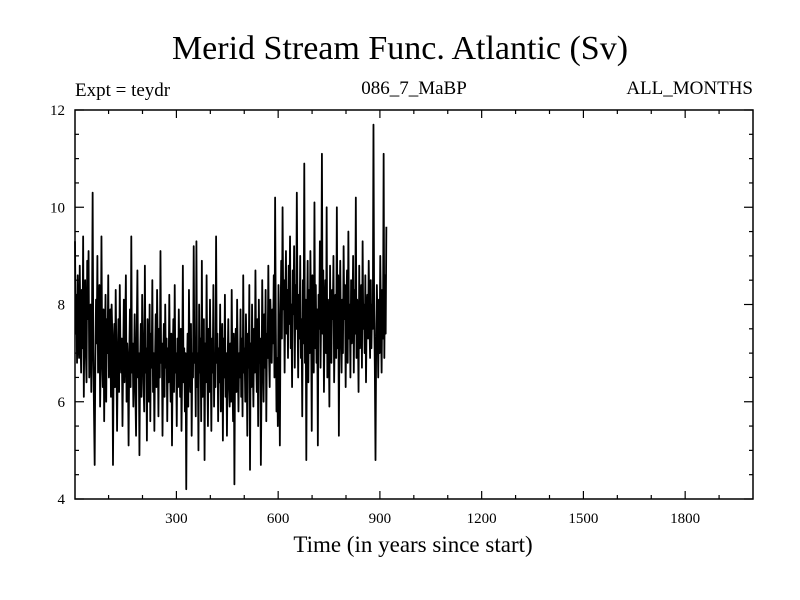 The image size is (800, 600). What do you see at coordinates (413, 544) in the screenshot?
I see `x-axis-label: Time (in years since start)` at bounding box center [413, 544].